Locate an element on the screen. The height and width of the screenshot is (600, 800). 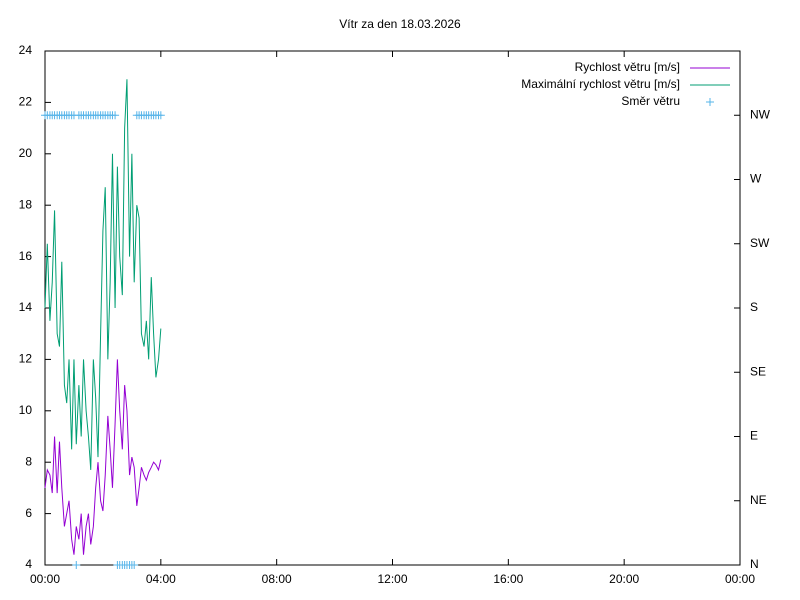
y-tick-label: 16 is located at coordinates (26, 256).